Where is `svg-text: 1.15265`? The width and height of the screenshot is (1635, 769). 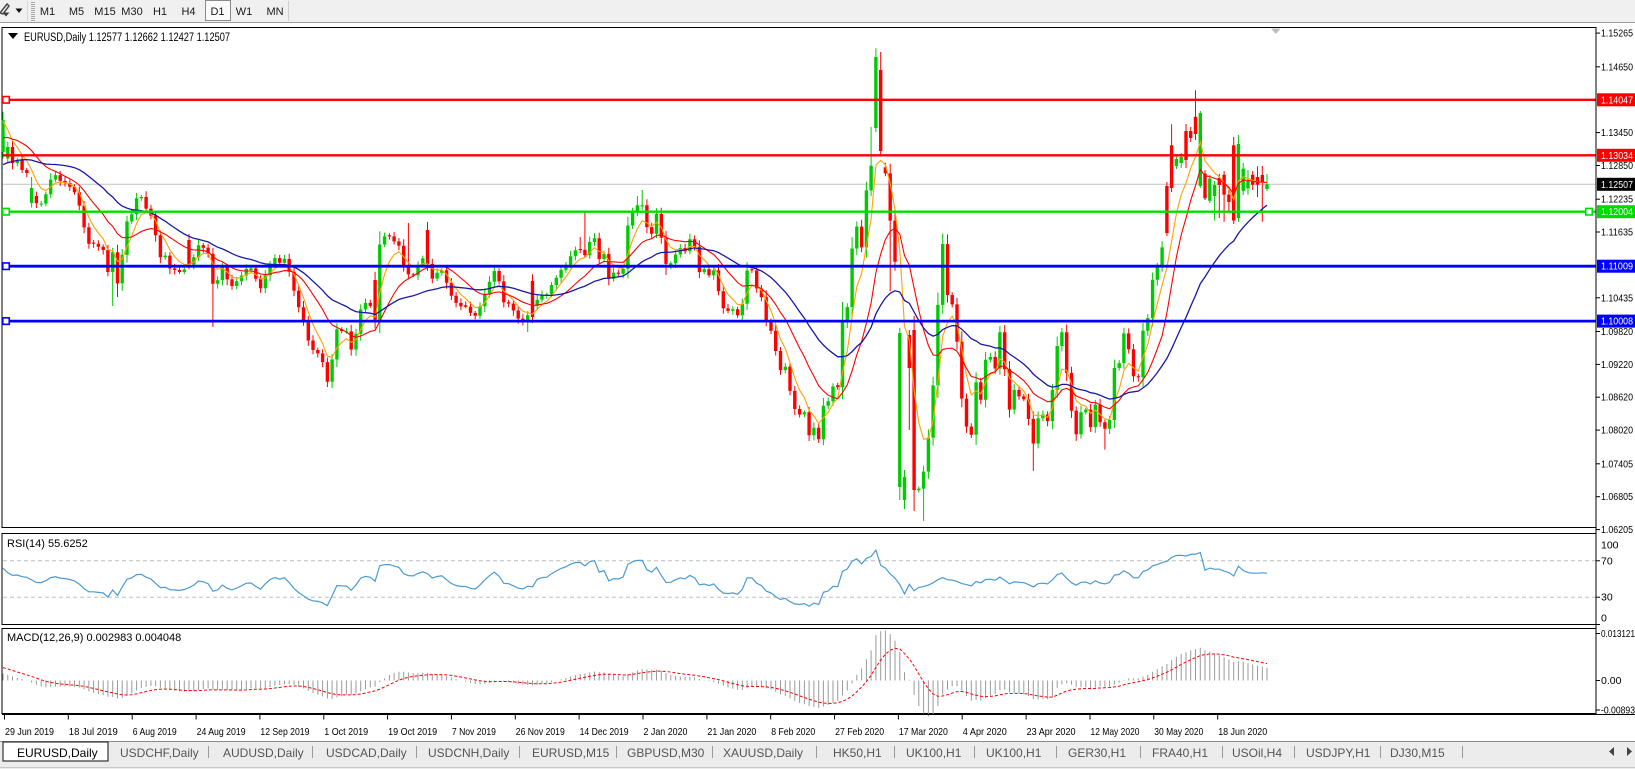
svg-text: 1.15265 is located at coordinates (1617, 34).